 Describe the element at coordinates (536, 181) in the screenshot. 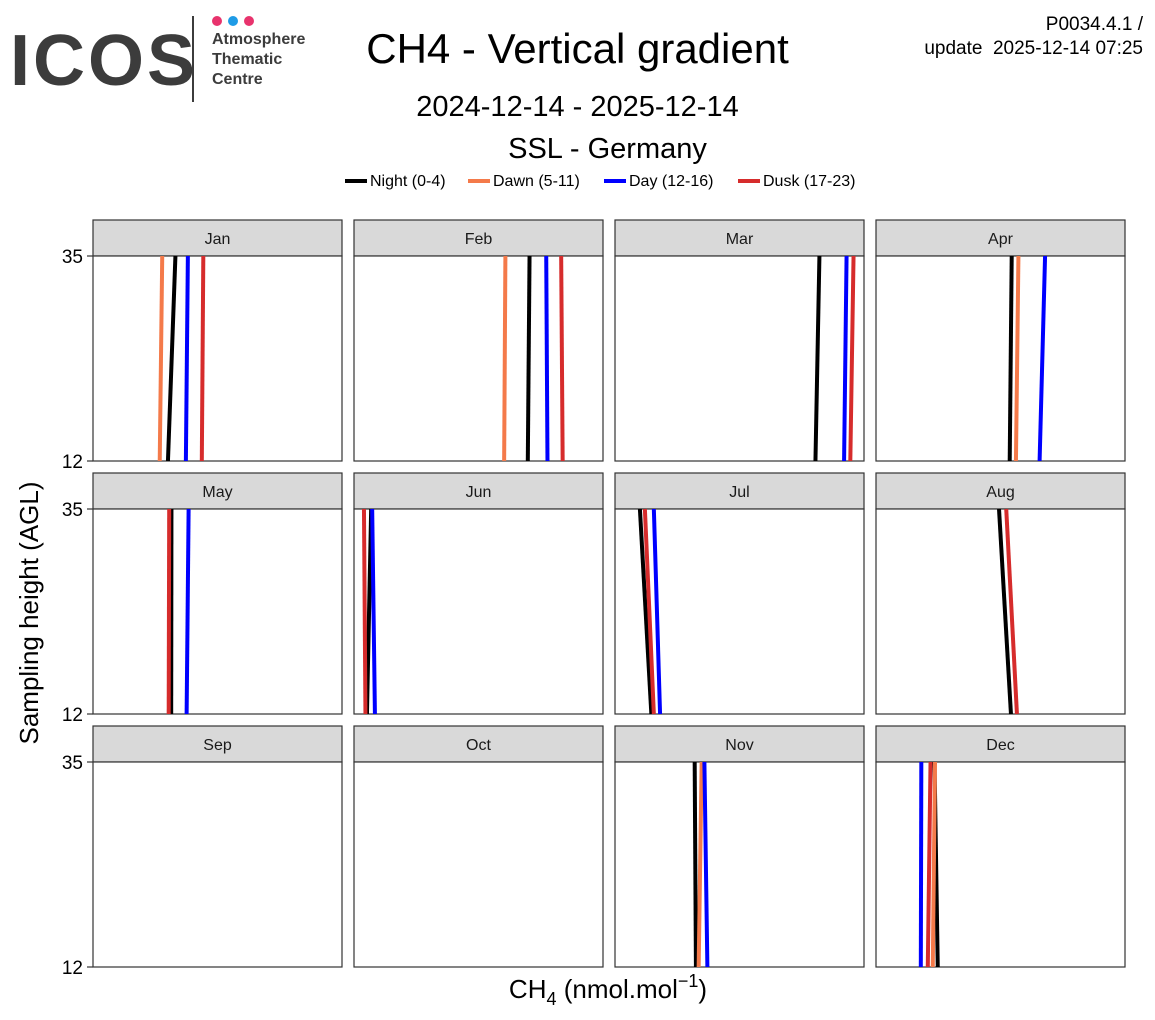

I see `legend-label: Dawn (5-11)` at that location.